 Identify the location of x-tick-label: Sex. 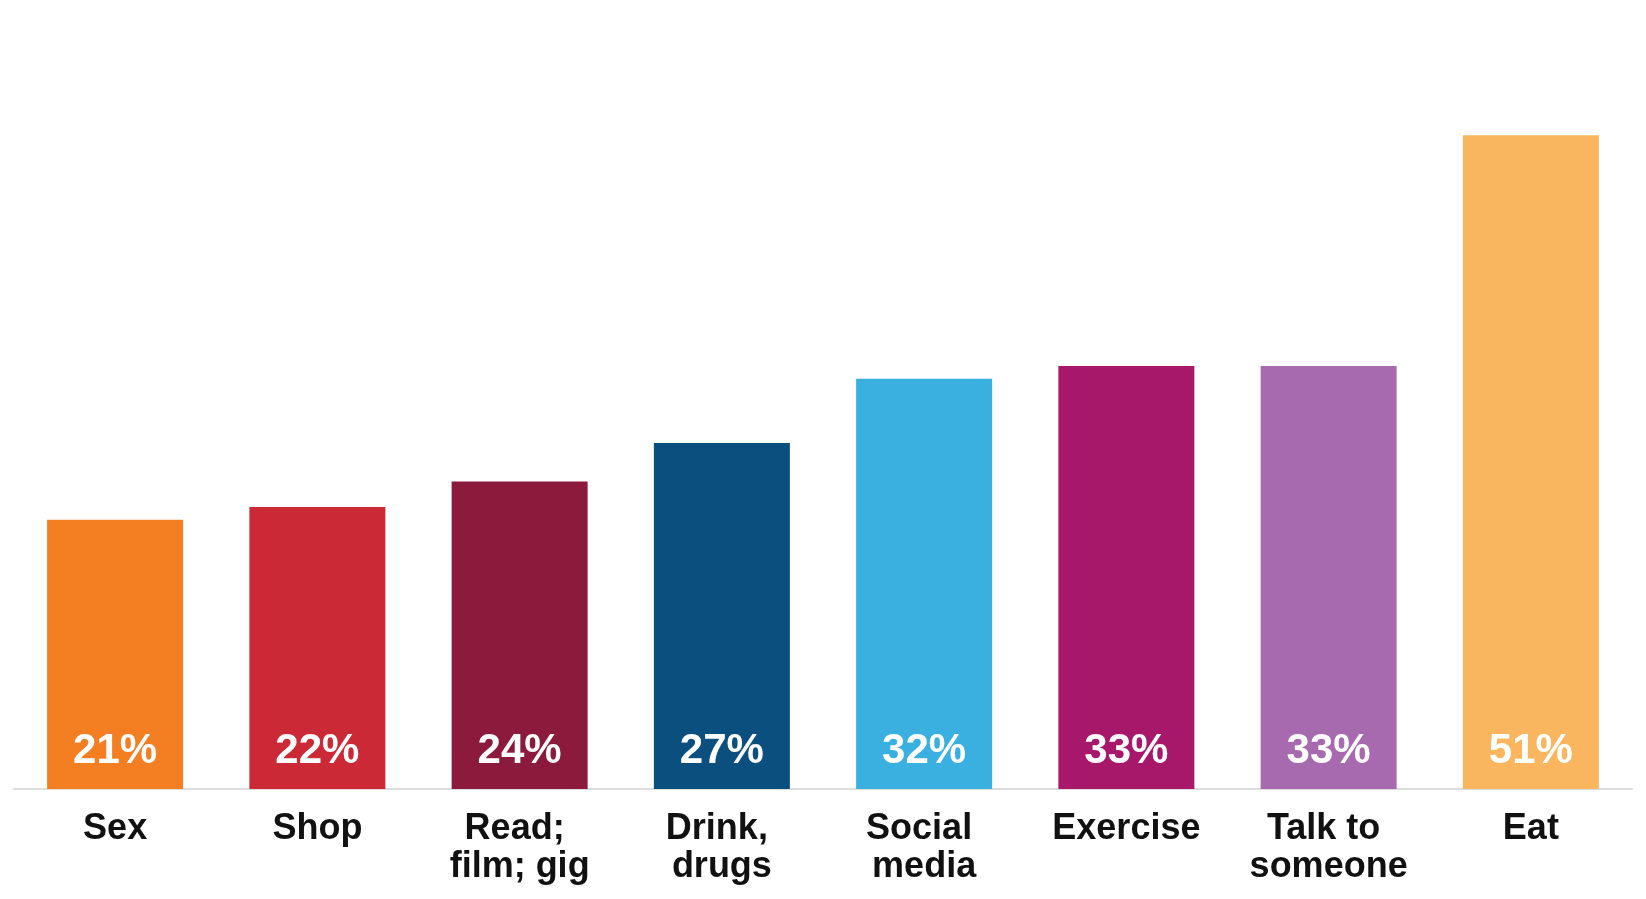
(115, 826).